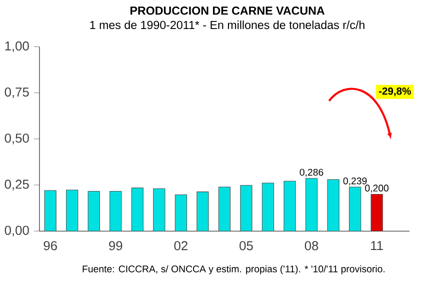  What do you see at coordinates (377, 188) in the screenshot?
I see `data-label: 0,200` at bounding box center [377, 188].